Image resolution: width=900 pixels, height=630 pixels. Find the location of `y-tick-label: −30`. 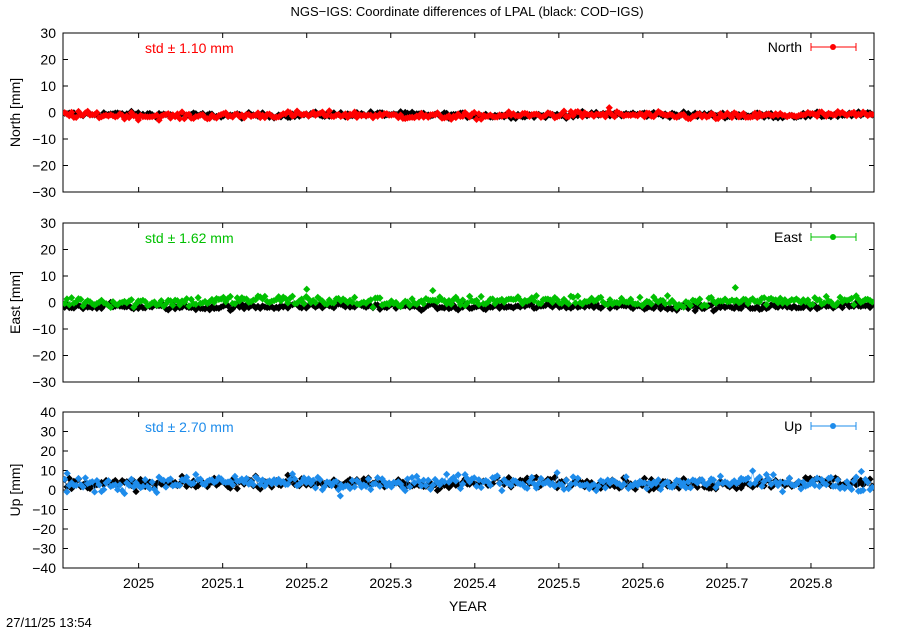

y-tick-label: −30 is located at coordinates (44, 549).